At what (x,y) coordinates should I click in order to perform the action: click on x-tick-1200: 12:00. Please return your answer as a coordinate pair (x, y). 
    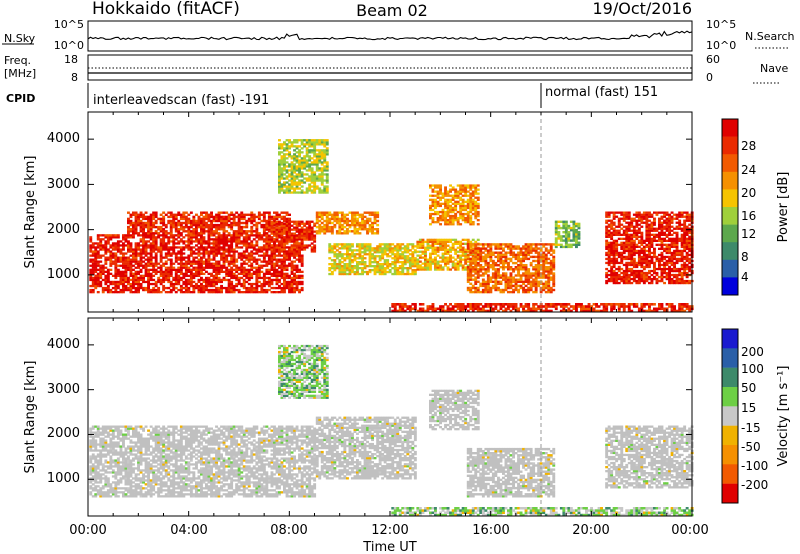
    Looking at the image, I should click on (389, 530).